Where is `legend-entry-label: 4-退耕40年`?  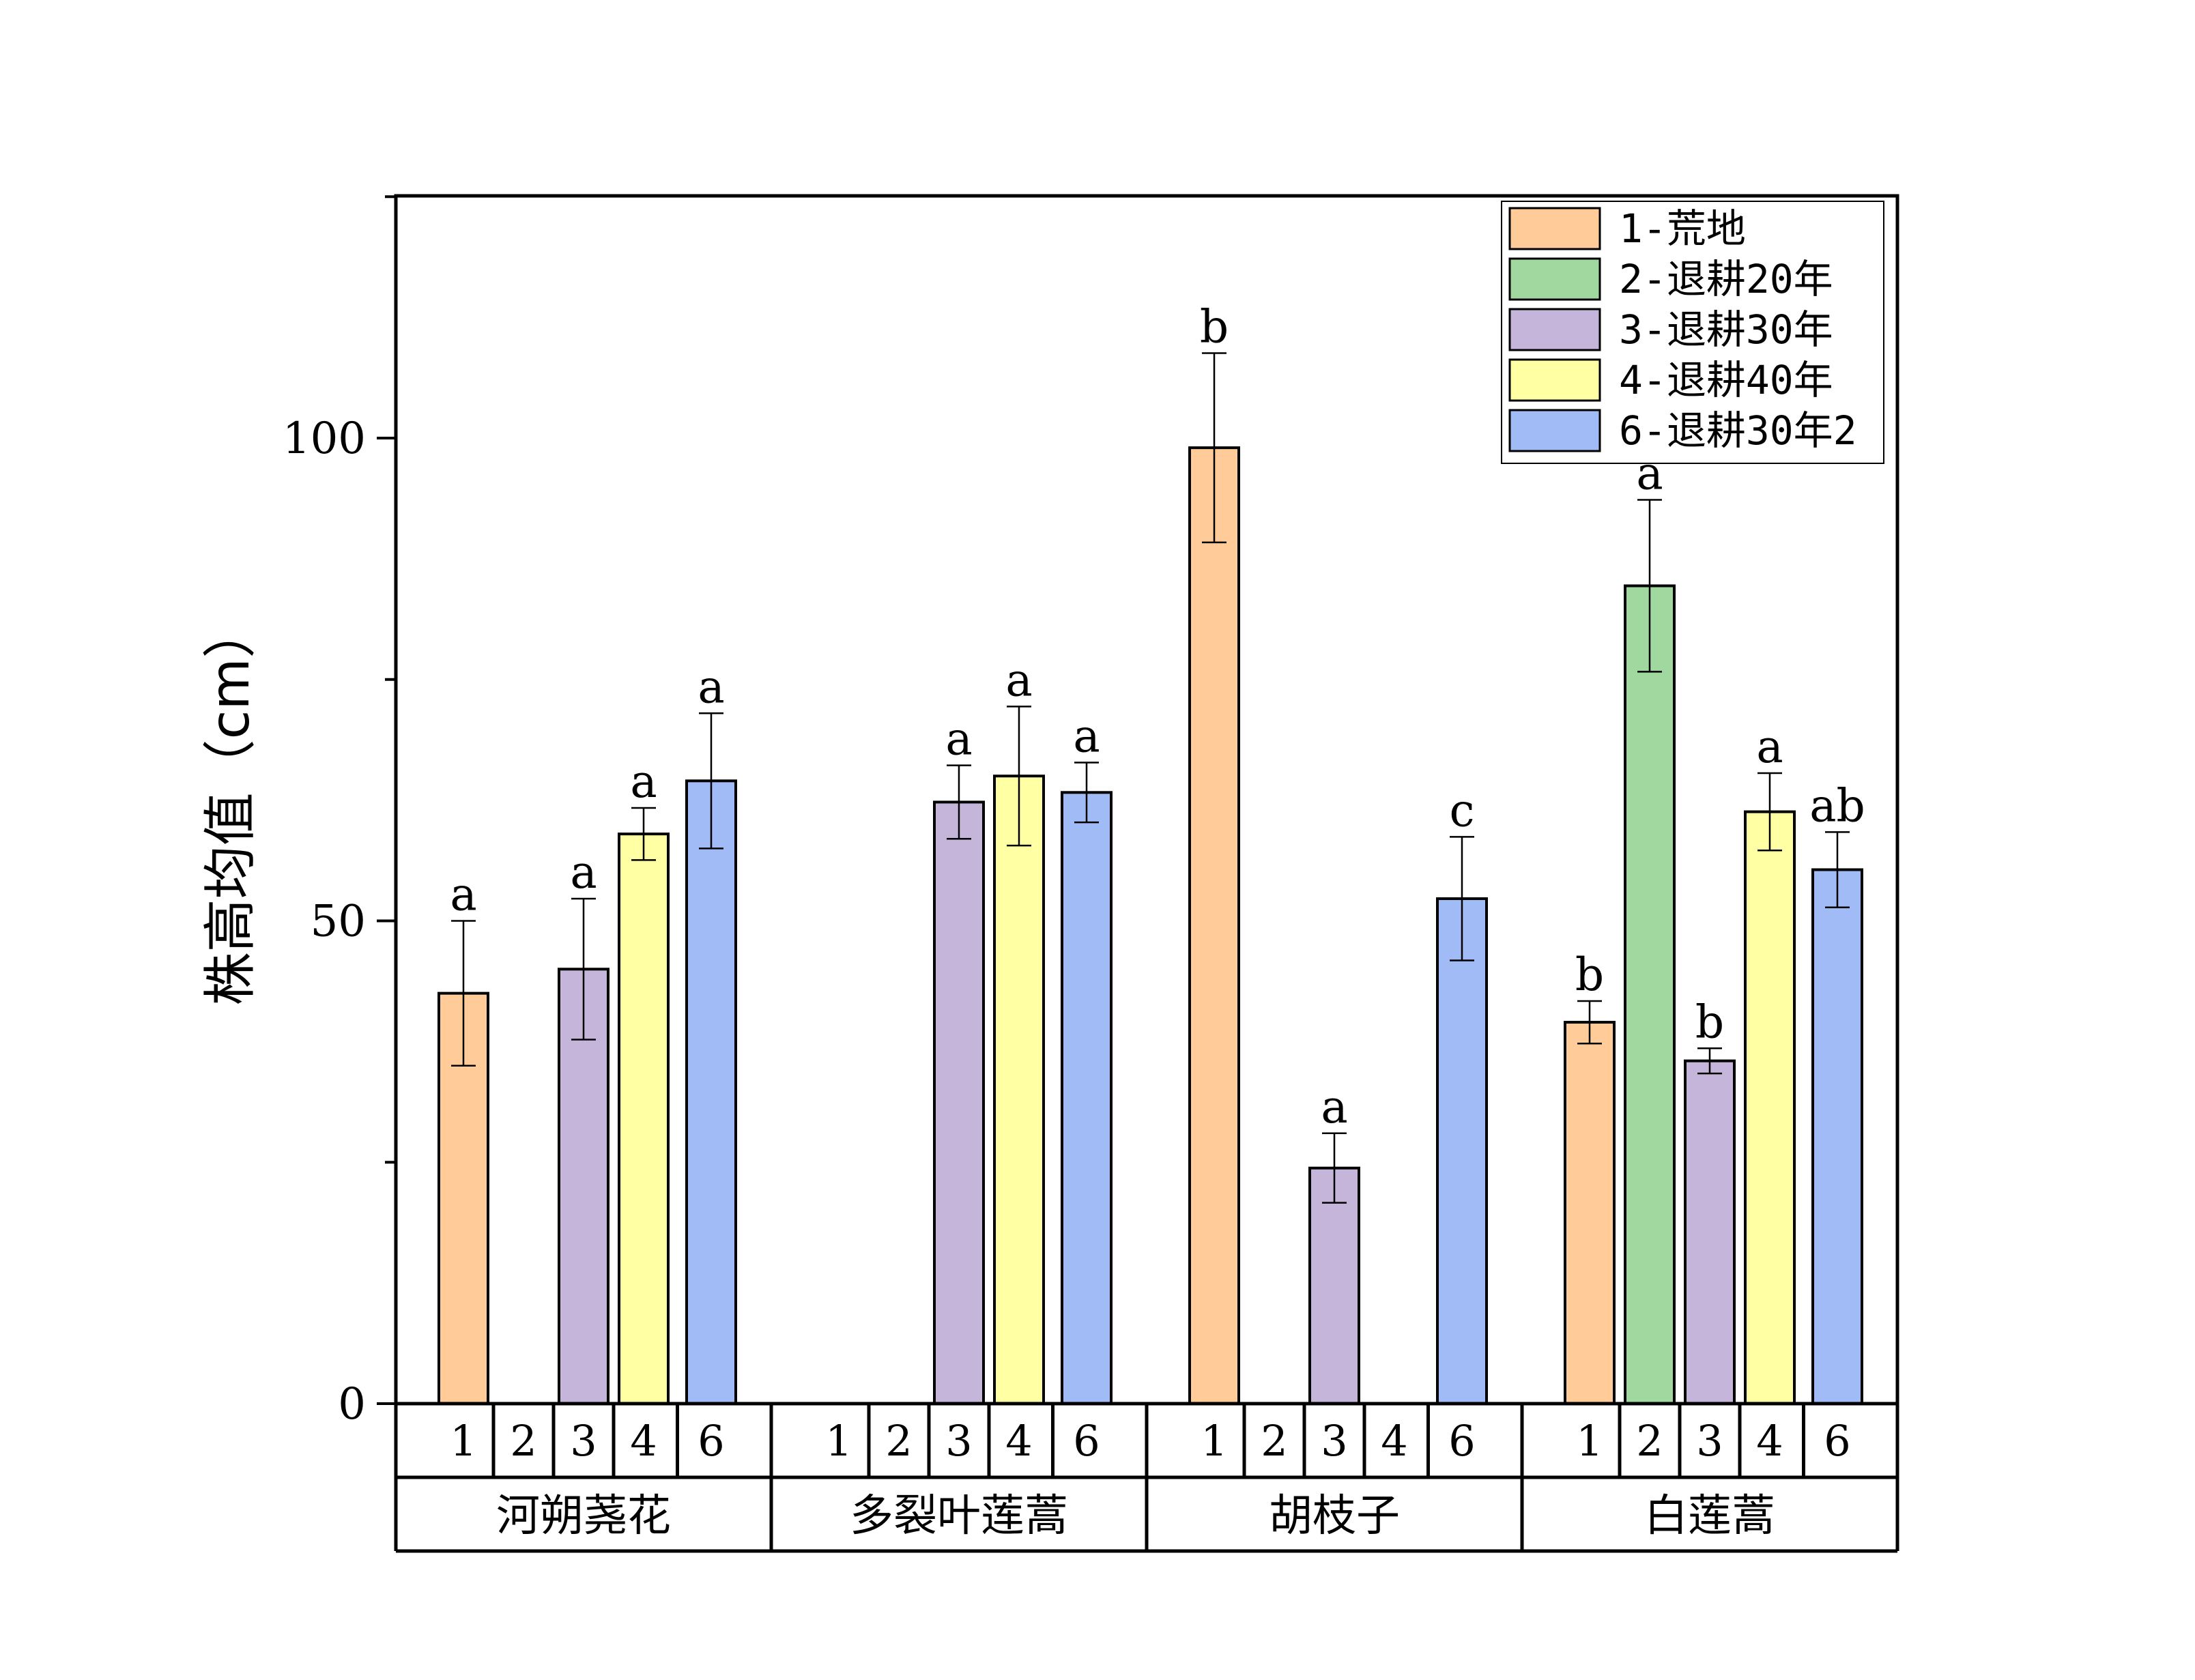
legend-entry-label: 4-退耕40年 is located at coordinates (1726, 380).